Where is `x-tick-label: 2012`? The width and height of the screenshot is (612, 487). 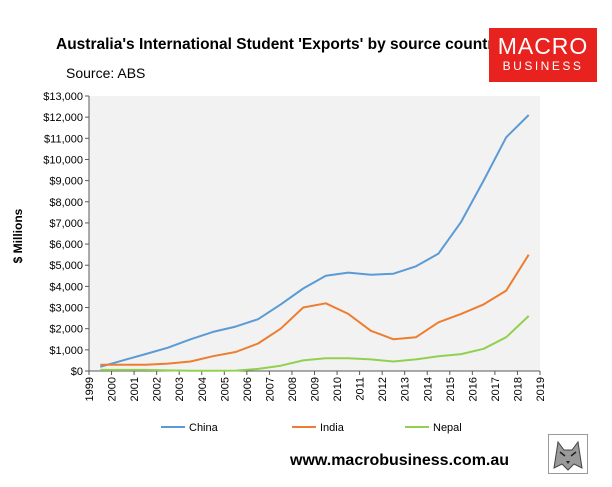
x-tick-label: 2012 is located at coordinates (383, 389).